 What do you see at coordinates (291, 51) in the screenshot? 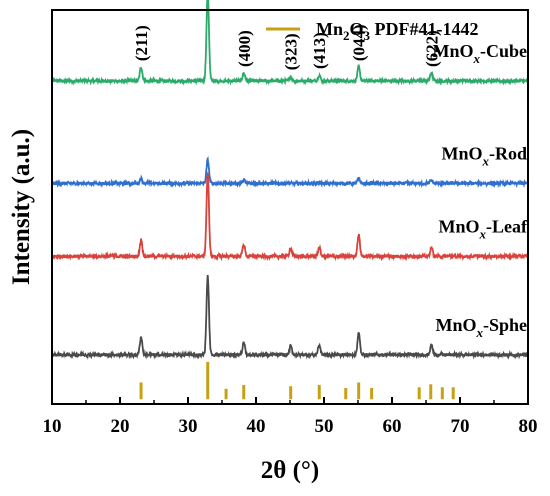
I see `hkl-label: (323)` at bounding box center [291, 51].